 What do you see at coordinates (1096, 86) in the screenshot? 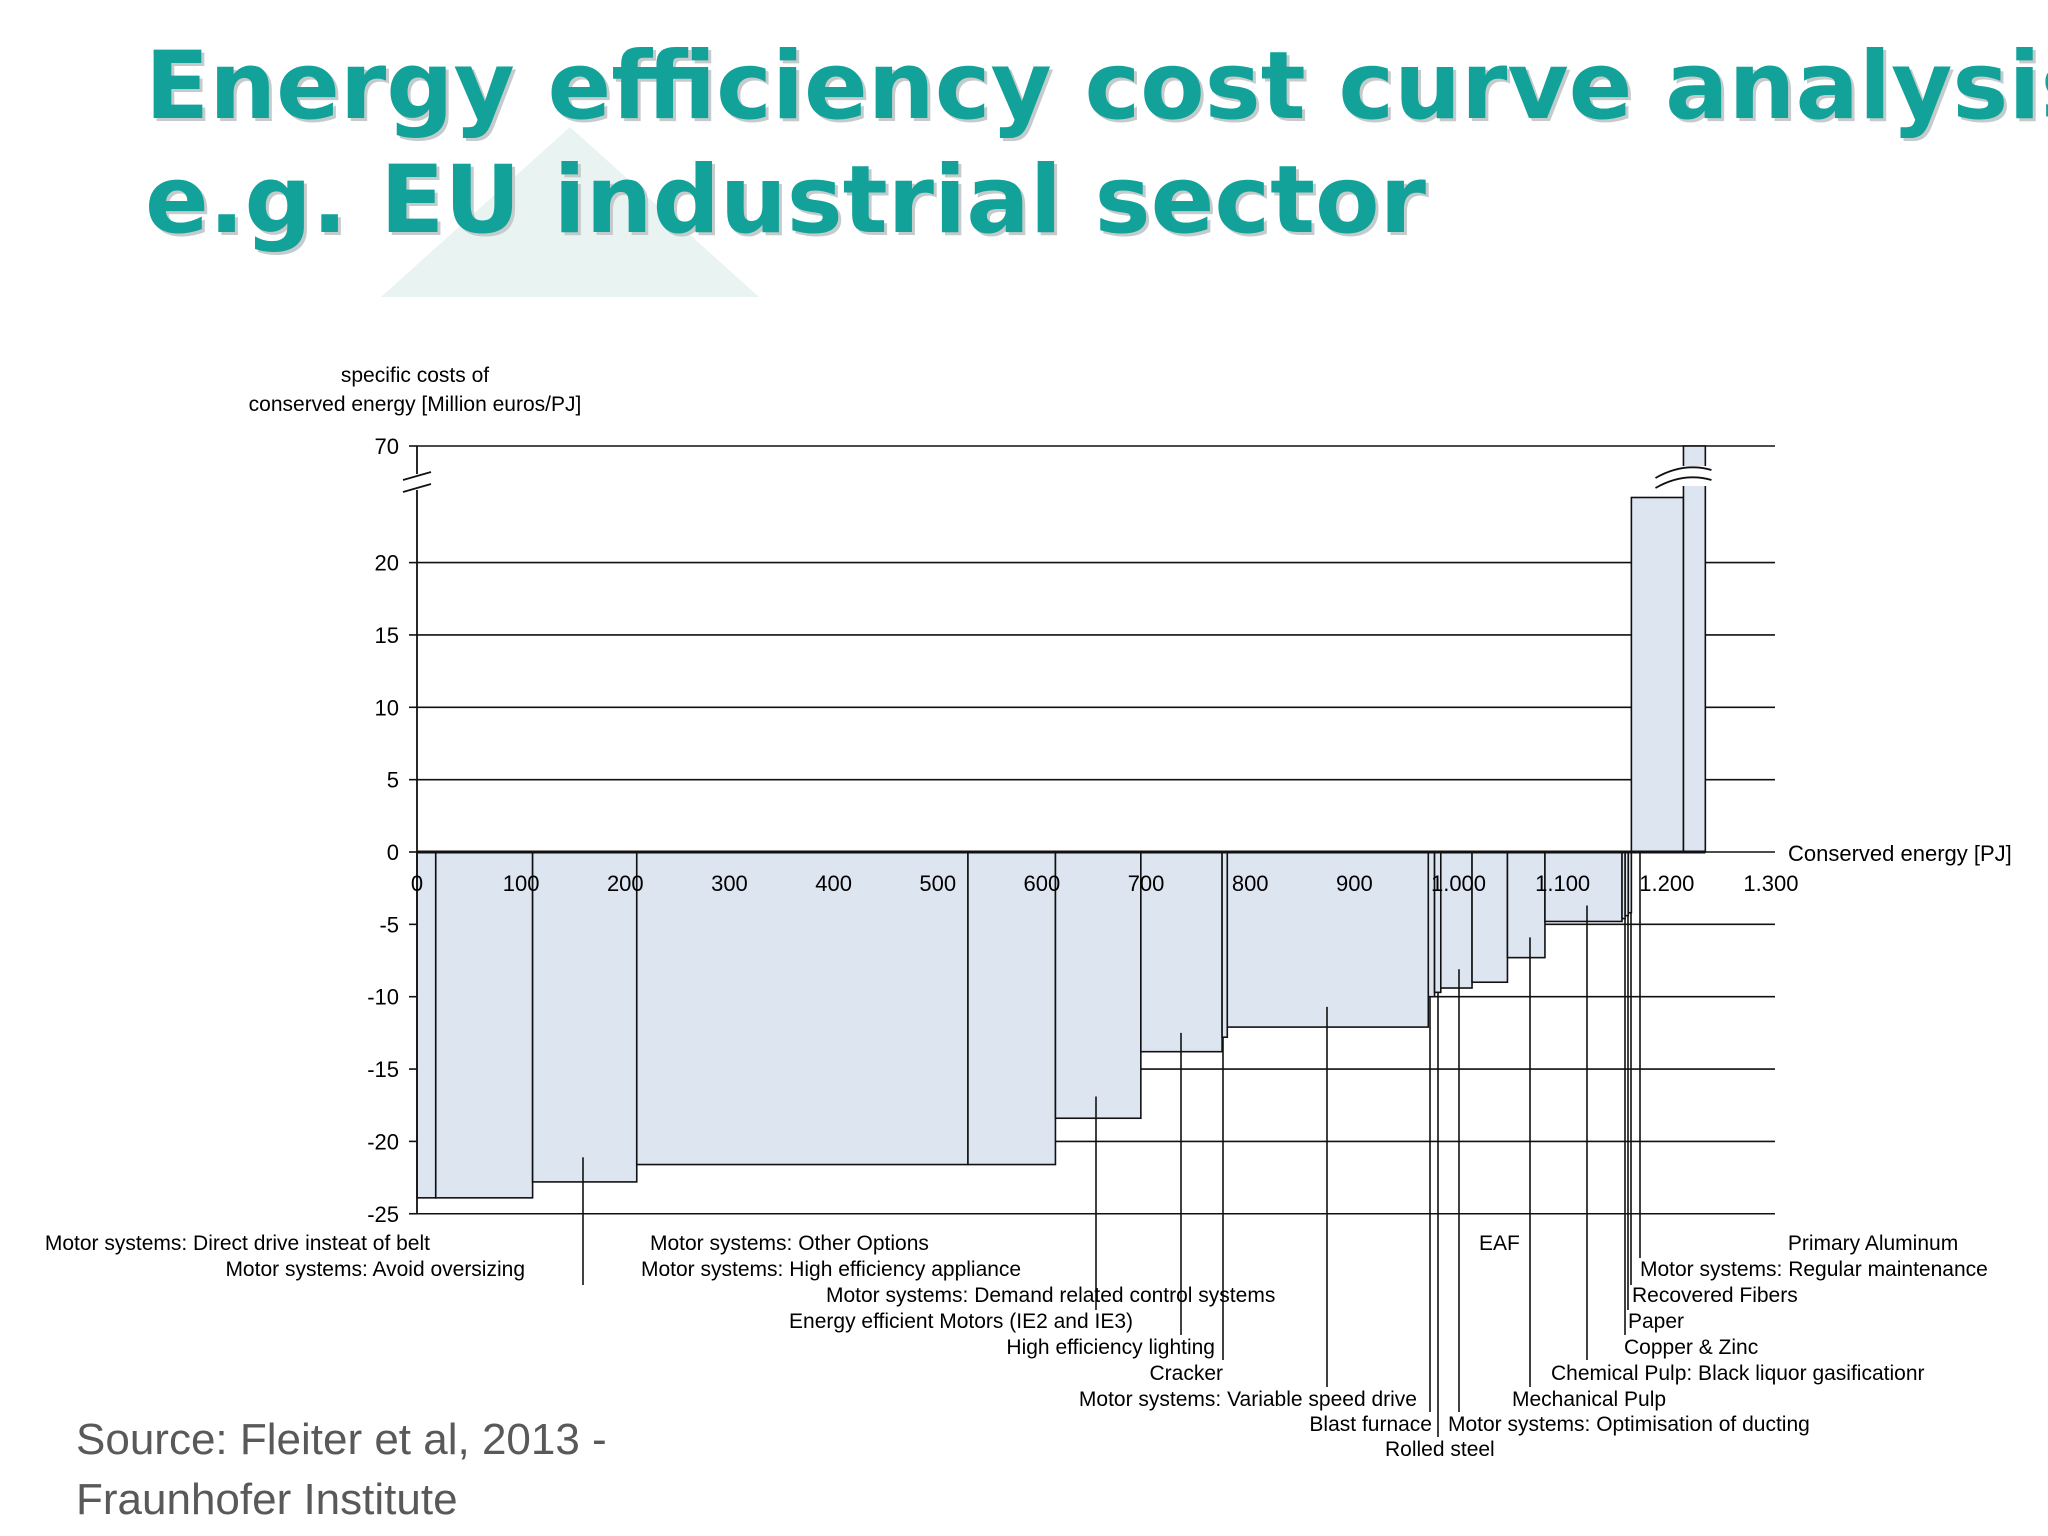
I see `title-line-1: Energy efficiency cost curve analysis` at bounding box center [1096, 86].